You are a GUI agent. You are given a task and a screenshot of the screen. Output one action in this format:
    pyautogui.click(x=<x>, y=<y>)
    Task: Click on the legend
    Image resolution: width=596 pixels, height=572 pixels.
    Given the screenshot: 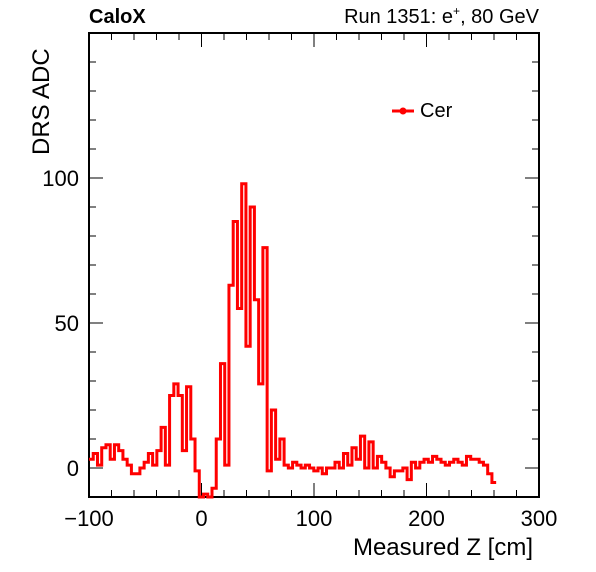 What is the action you would take?
    pyautogui.click(x=403, y=111)
    